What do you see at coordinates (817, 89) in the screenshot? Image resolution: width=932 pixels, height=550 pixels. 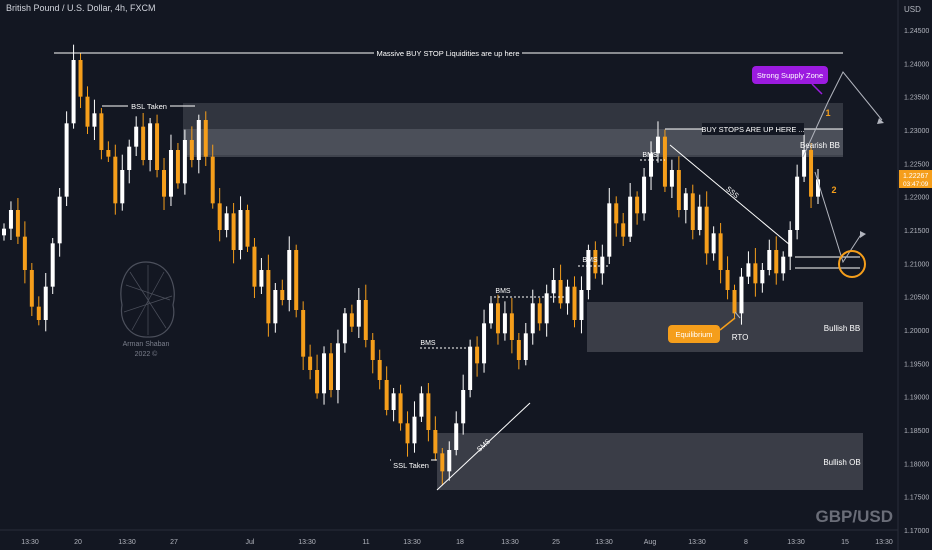 I see `supply-zone-pointer` at bounding box center [817, 89].